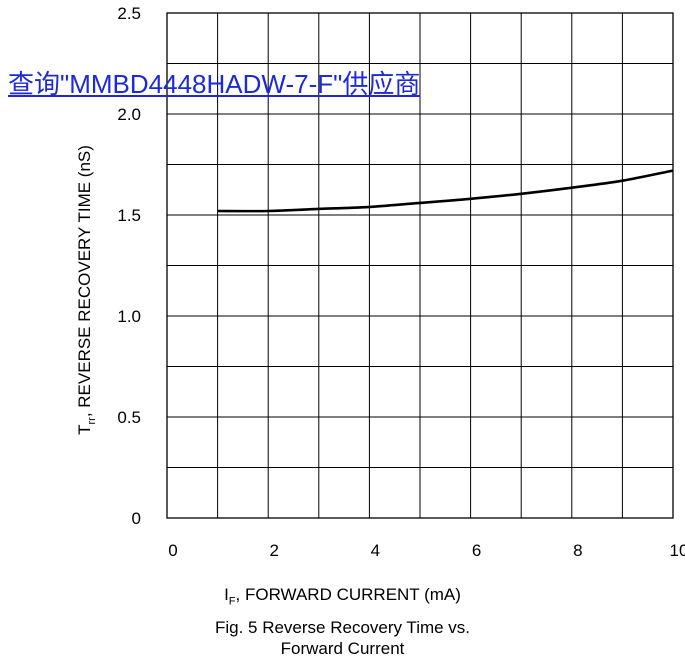 Image resolution: width=685 pixels, height=664 pixels. What do you see at coordinates (136, 518) in the screenshot?
I see `y-tick-label: 0` at bounding box center [136, 518].